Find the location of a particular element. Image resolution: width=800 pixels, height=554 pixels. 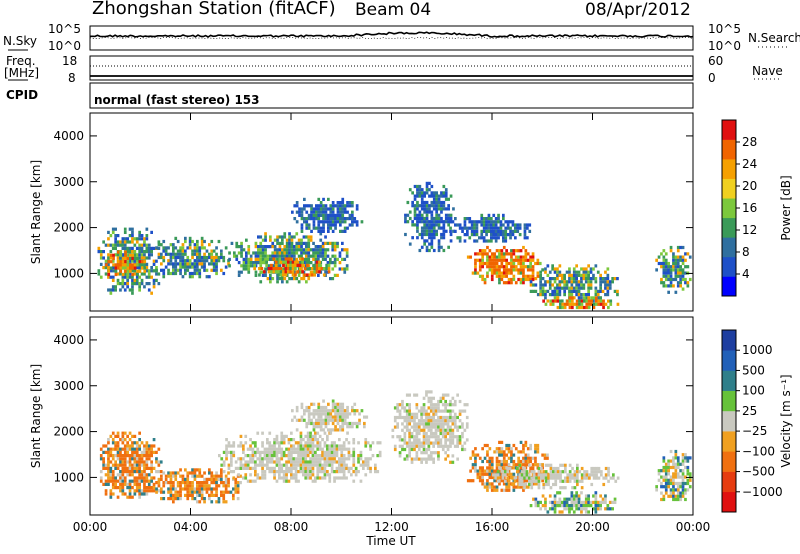

y-tick-label: 4000 is located at coordinates (68, 340).